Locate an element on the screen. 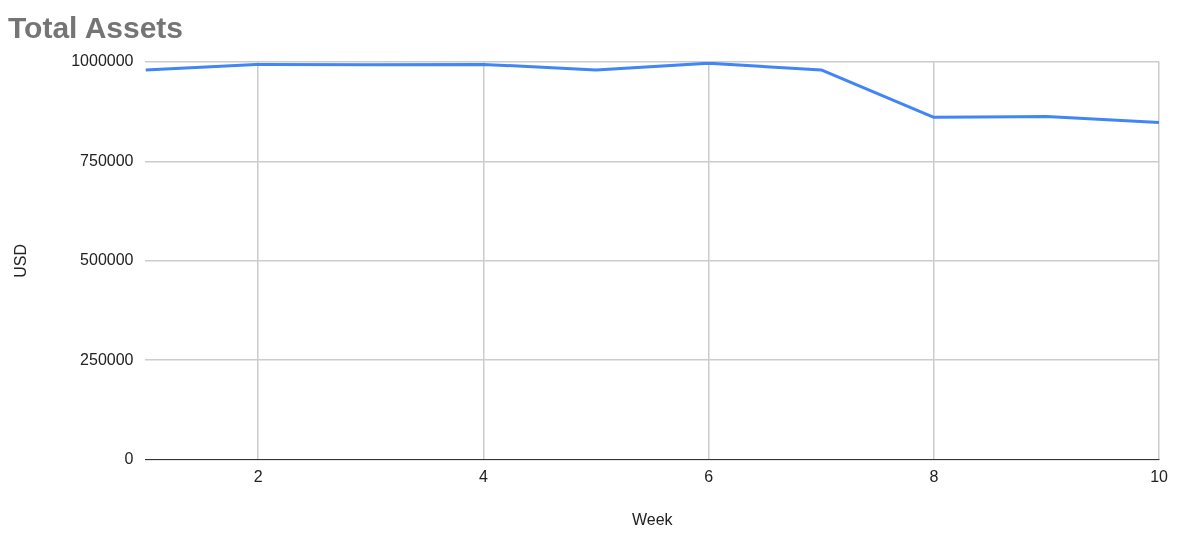  y-tick-label: 0 is located at coordinates (129, 459).